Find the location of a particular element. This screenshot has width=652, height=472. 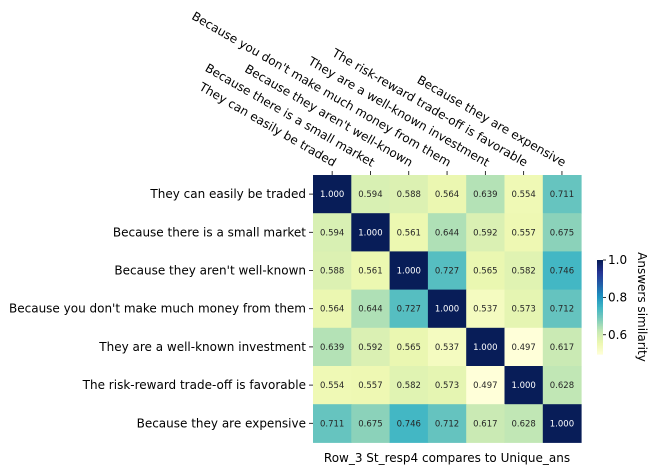

cell-value-label: 0.628 is located at coordinates (523, 424).